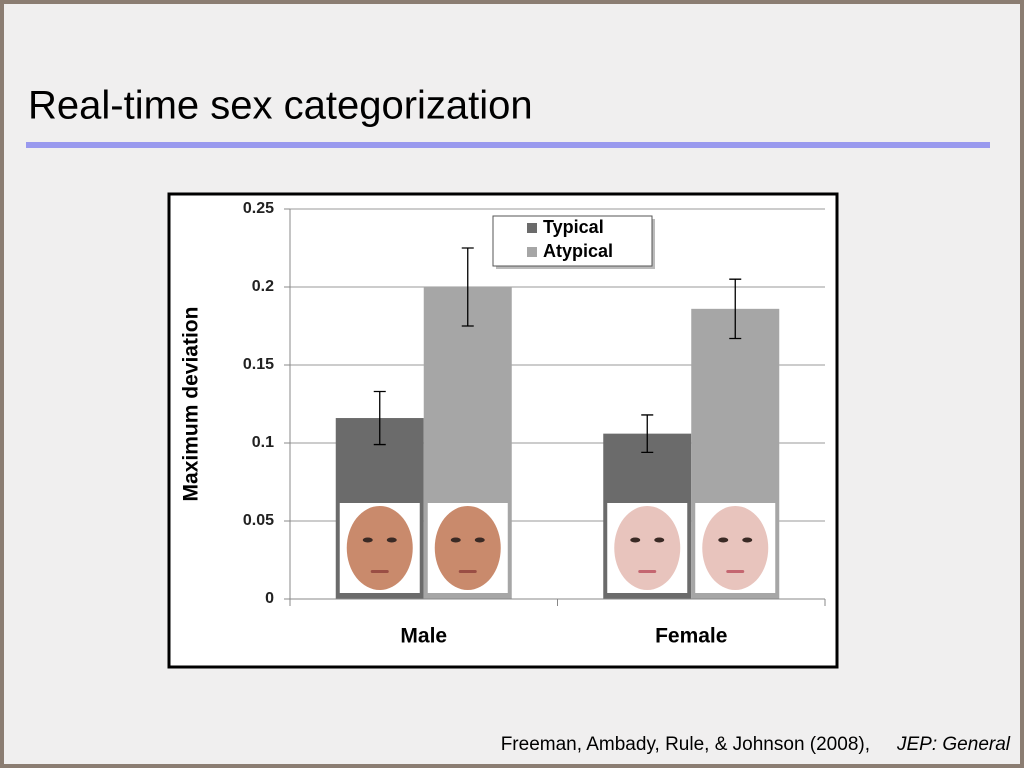 Image resolution: width=1024 pixels, height=773 pixels. Describe the element at coordinates (258, 364) in the screenshot. I see `y-tick-label: 0.15` at that location.